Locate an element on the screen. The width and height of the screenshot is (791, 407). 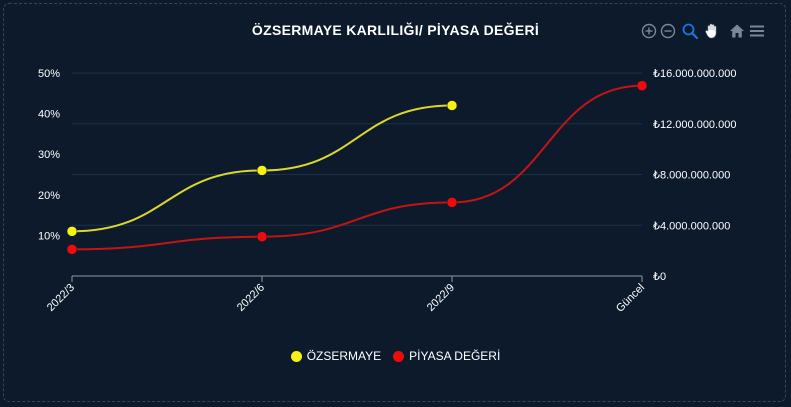
x-tick-label: 2022/9 is located at coordinates (441, 298).